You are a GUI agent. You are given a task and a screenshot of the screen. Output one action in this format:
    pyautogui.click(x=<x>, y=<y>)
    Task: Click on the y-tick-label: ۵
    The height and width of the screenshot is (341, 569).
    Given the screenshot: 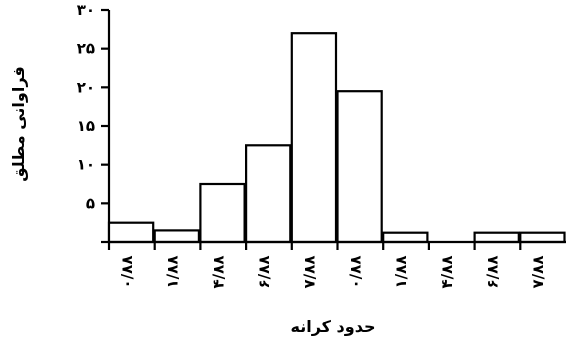 What is the action you would take?
    pyautogui.click(x=90, y=203)
    